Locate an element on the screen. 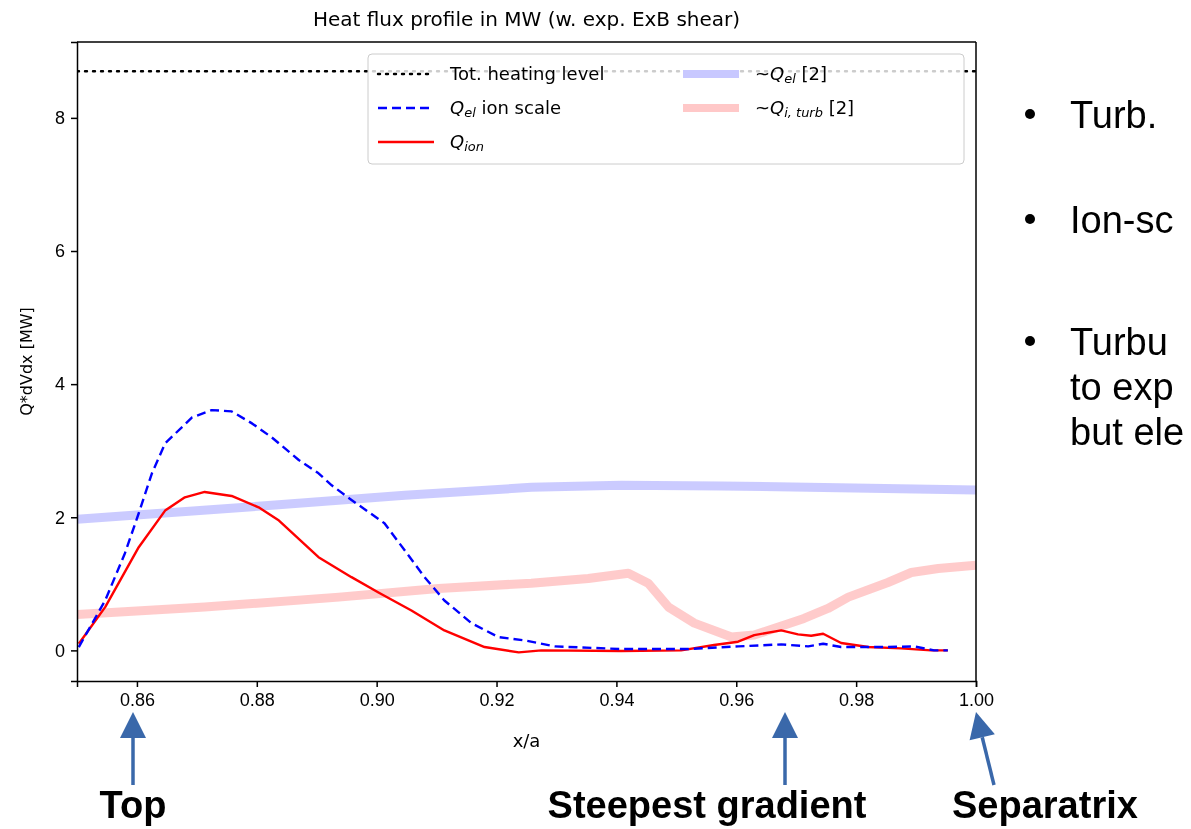  x-tick-label: 0.88 is located at coordinates (257, 699).